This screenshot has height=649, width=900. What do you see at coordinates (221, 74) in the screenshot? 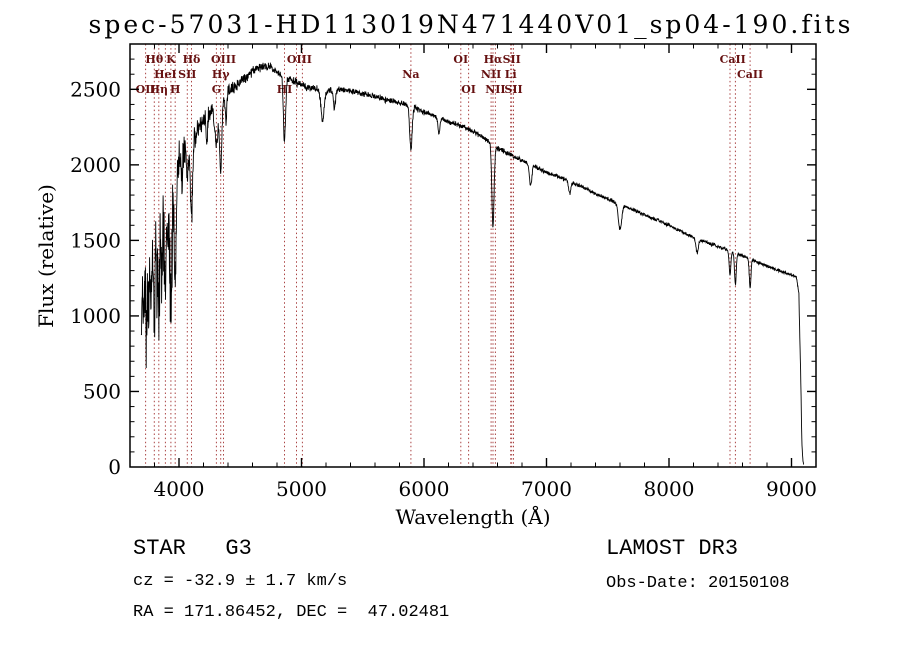
I see `svg-text: Hγ` at bounding box center [221, 74].